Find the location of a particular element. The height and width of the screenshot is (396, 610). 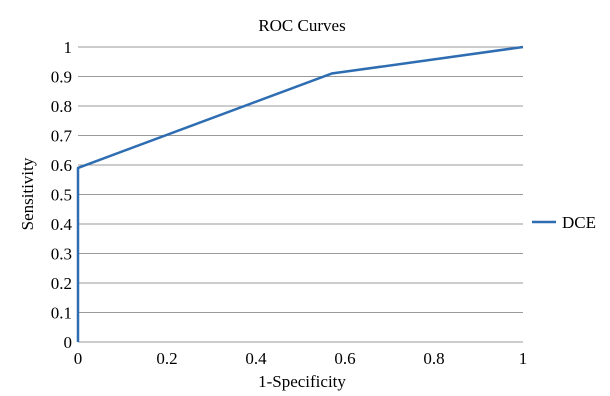

x-tick-label: 0.4 is located at coordinates (256, 358).